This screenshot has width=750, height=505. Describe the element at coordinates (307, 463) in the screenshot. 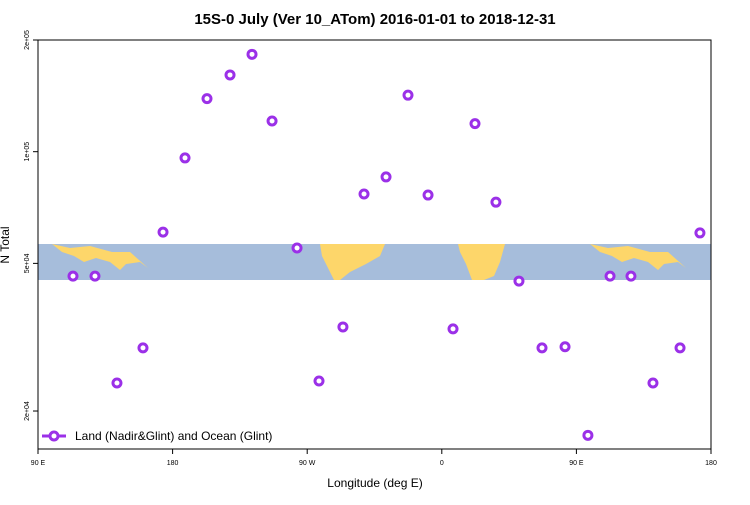

I see `x-tick-label: 90 W` at that location.